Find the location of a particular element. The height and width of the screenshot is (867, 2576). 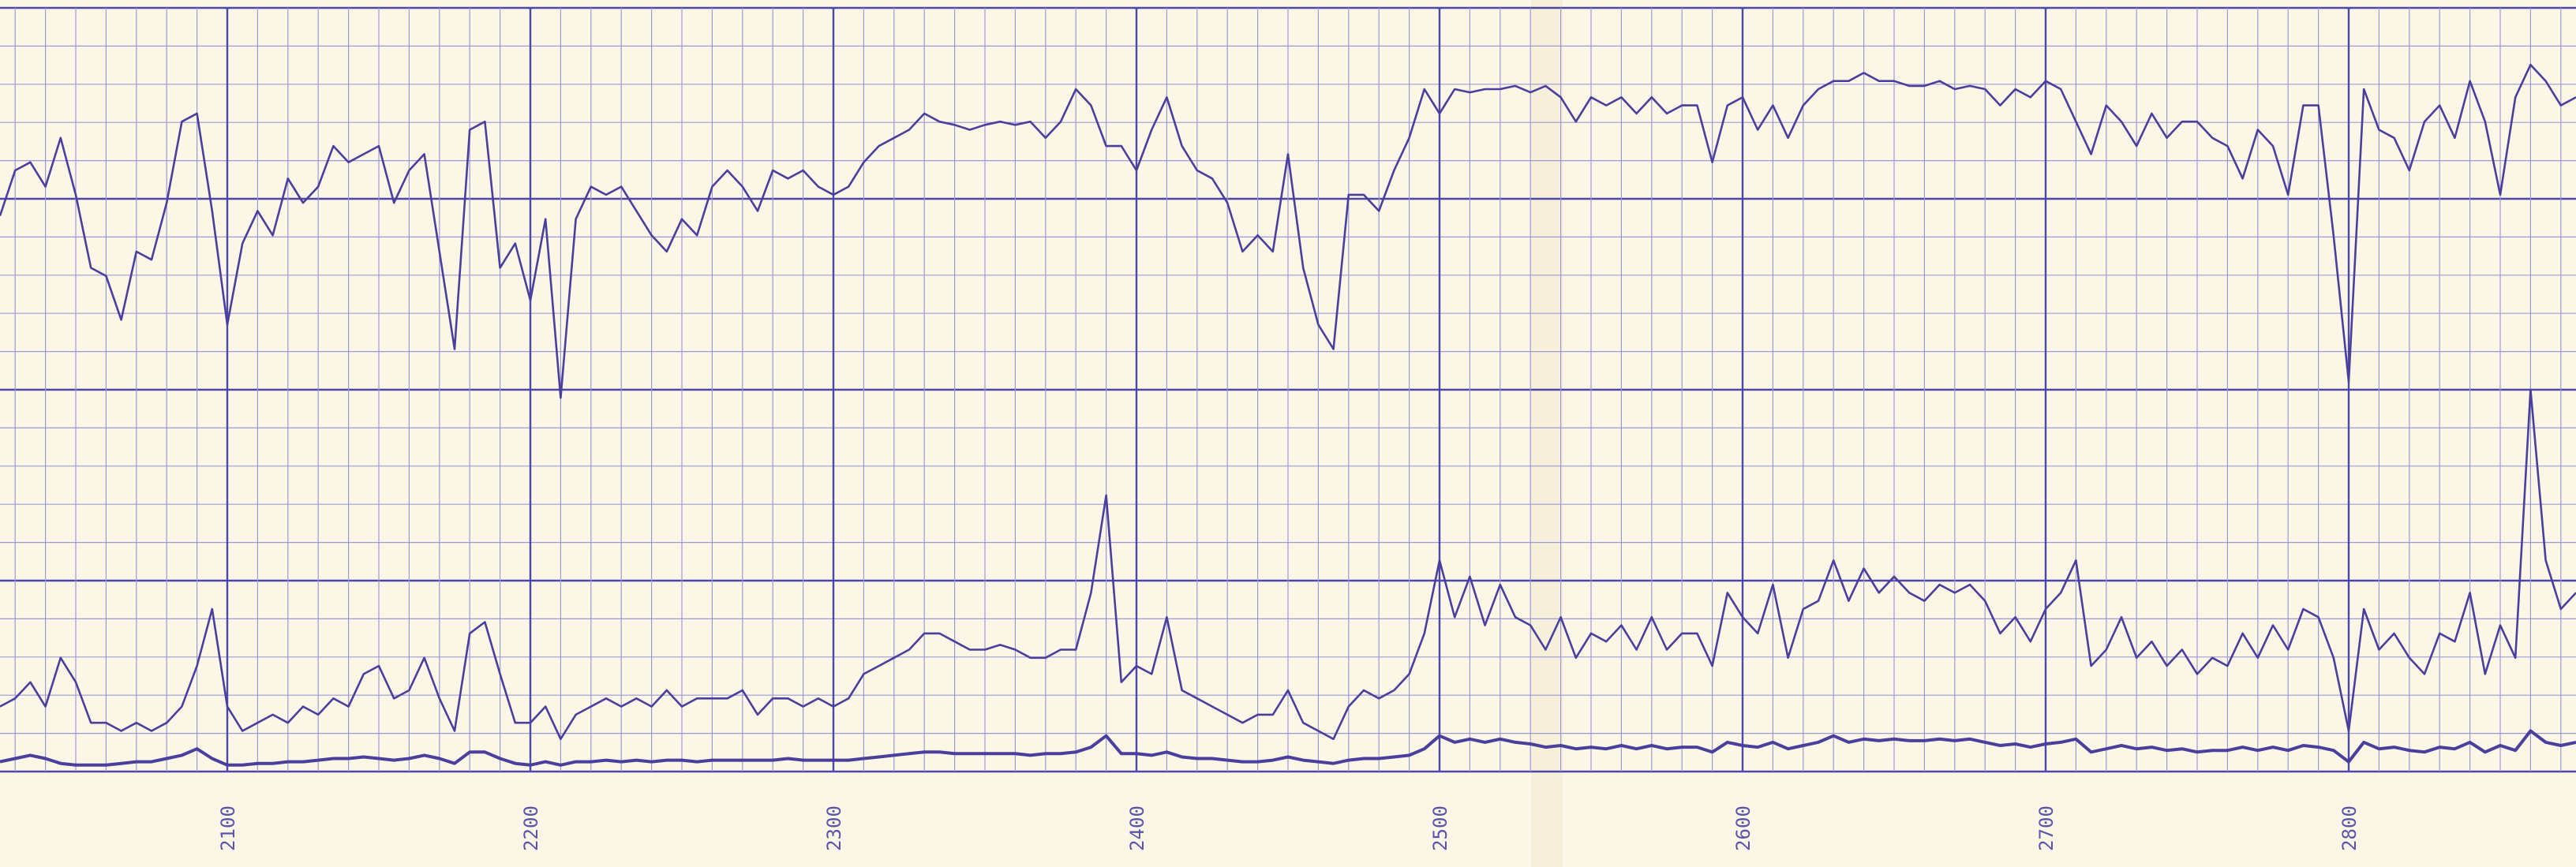

x-tick-label: 2200 is located at coordinates (531, 828).